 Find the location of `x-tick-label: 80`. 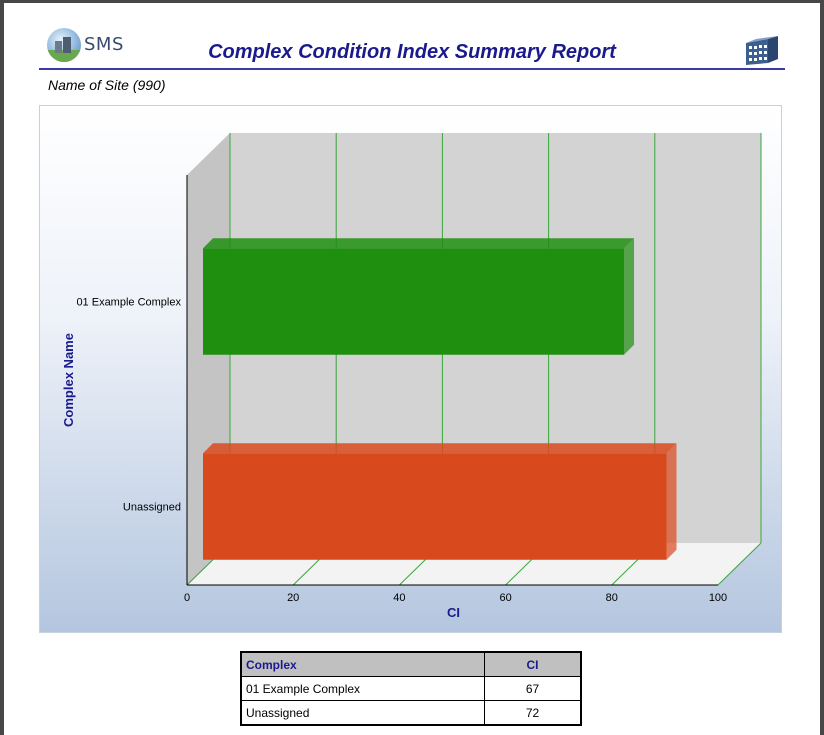

x-tick-label: 80 is located at coordinates (612, 598).